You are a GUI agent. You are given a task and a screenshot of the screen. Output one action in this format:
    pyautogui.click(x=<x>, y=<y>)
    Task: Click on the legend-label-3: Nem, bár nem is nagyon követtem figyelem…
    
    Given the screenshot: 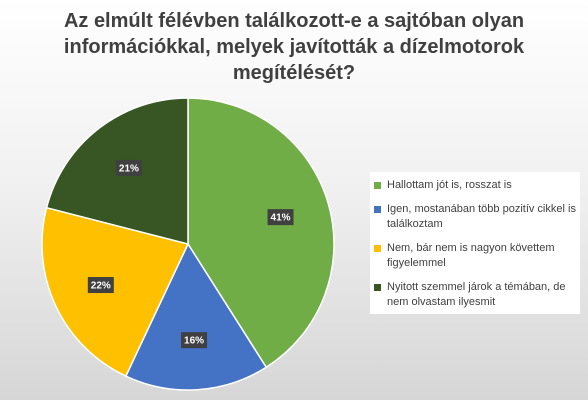 What is the action you would take?
    pyautogui.click(x=471, y=255)
    